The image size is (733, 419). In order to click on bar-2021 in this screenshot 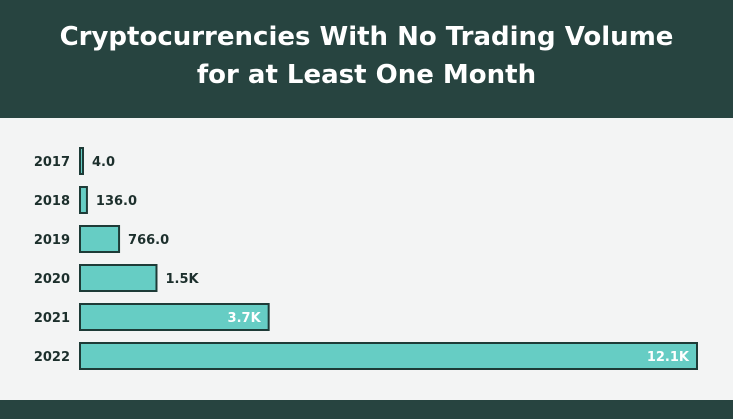, I will do `click(174, 317)`.